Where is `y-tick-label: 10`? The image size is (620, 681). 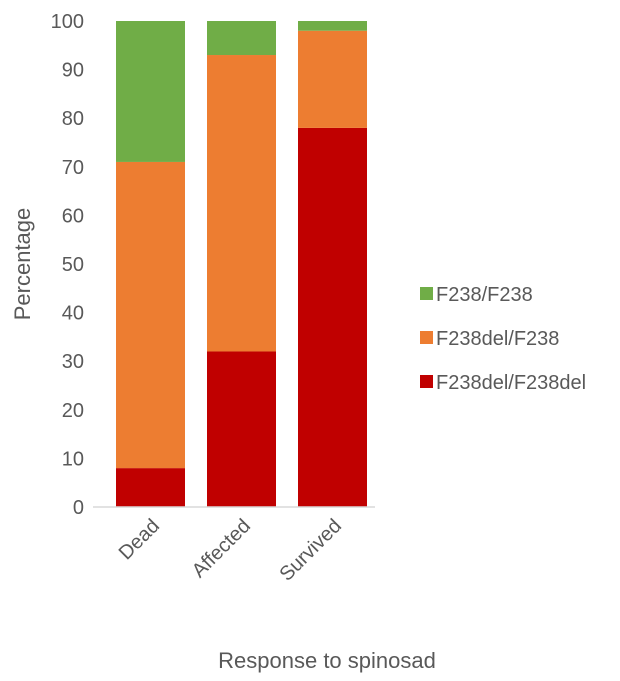 y-tick-label: 10 is located at coordinates (73, 459).